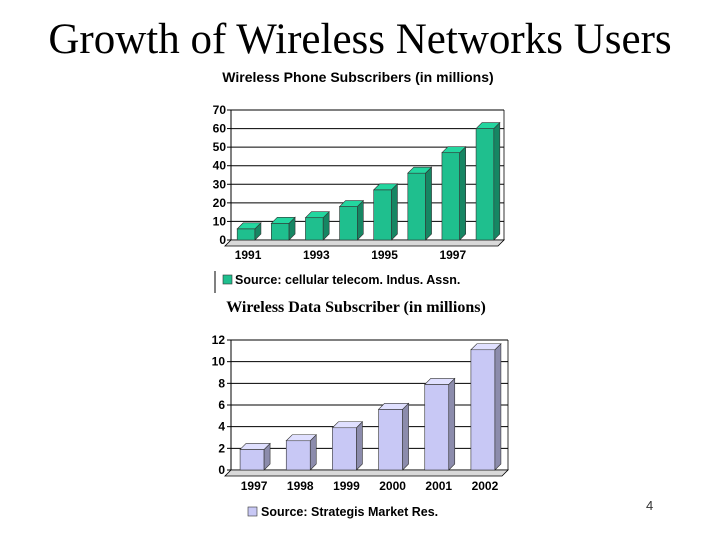 This screenshot has height=540, width=720. What do you see at coordinates (356, 307) in the screenshot?
I see `chart-title: Wireless Data Subscriber (in millions)` at bounding box center [356, 307].